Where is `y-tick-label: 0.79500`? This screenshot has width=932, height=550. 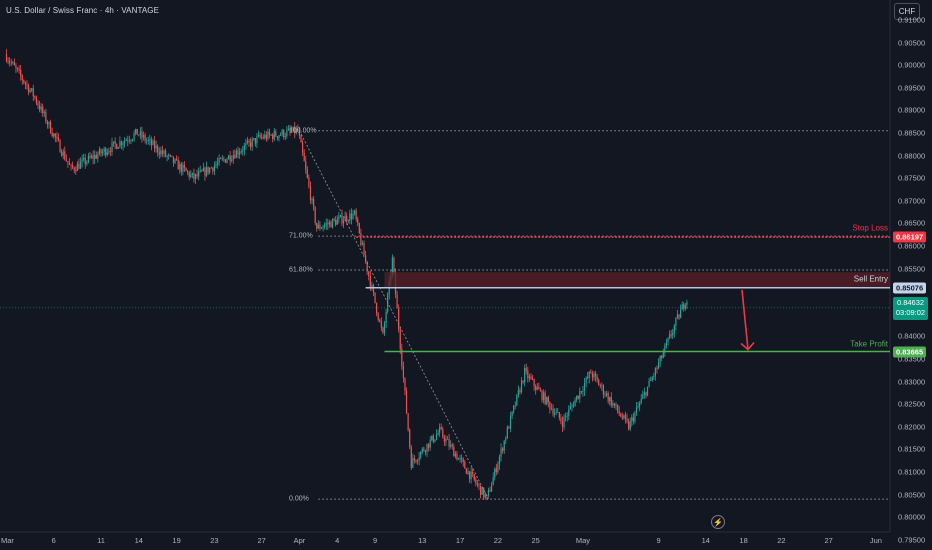 y-tick-label: 0.79500 is located at coordinates (912, 540).